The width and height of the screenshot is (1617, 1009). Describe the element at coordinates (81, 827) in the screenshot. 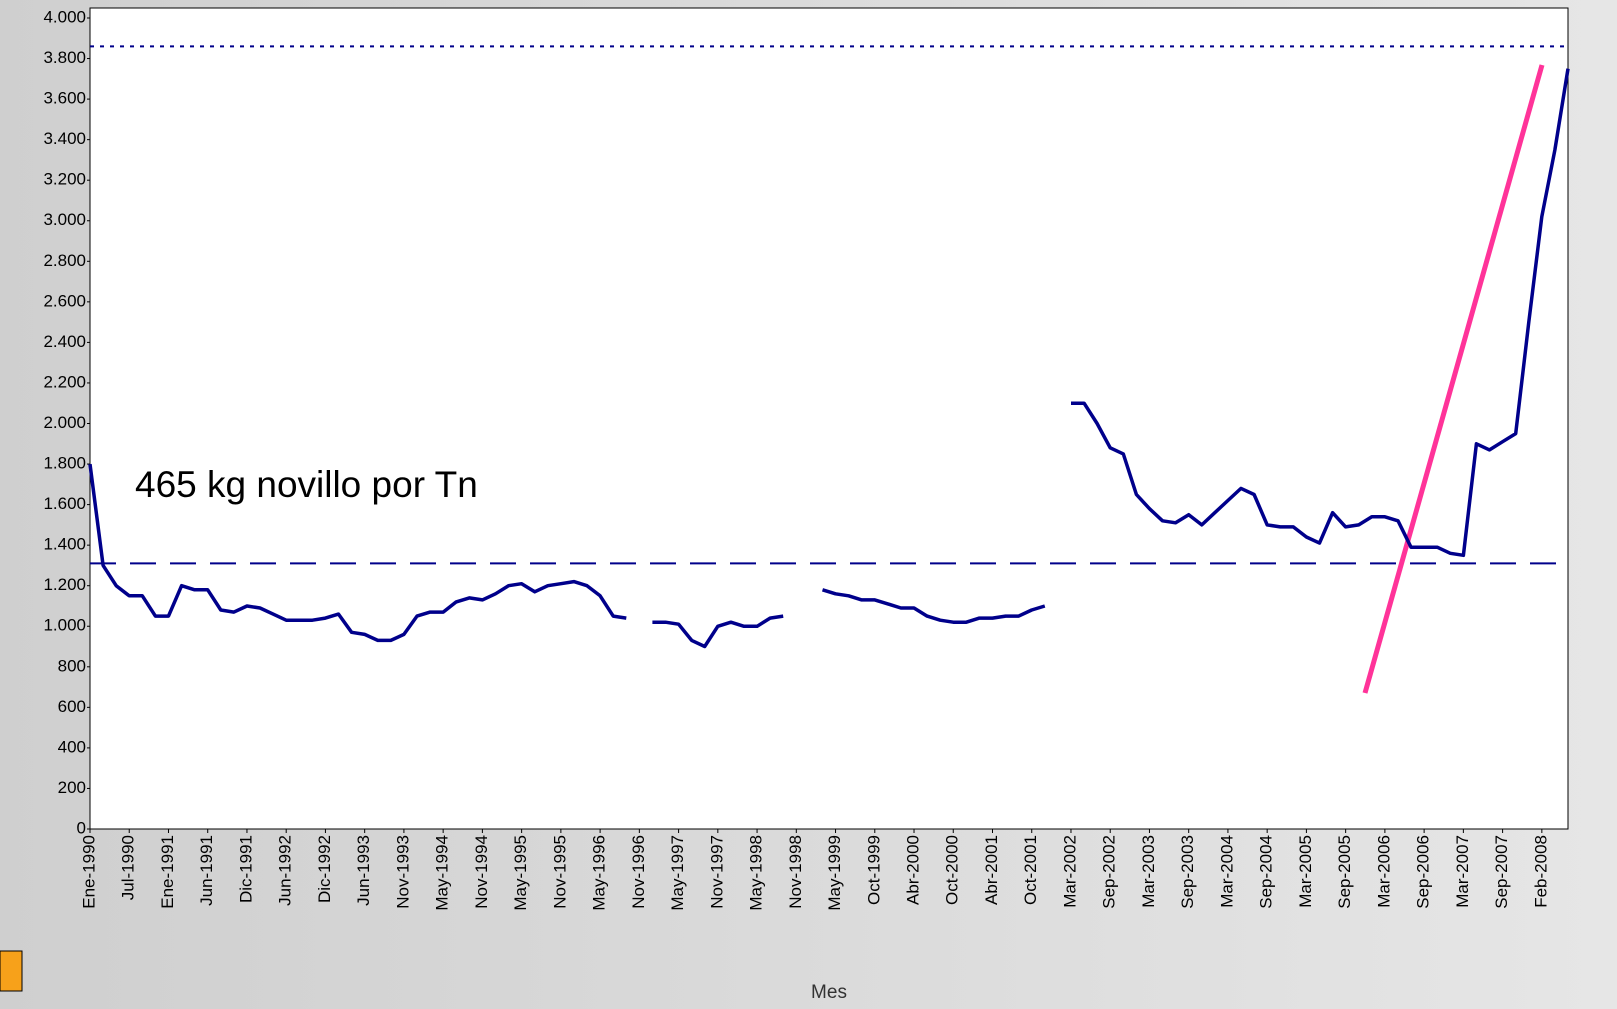

I see `y-tick-label: 0` at that location.